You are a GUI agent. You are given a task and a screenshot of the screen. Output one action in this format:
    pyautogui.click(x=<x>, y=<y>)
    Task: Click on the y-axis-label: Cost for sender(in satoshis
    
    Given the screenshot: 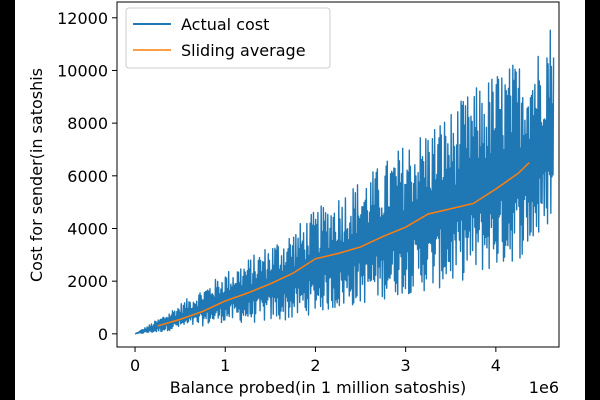 What is the action you would take?
    pyautogui.click(x=36, y=175)
    